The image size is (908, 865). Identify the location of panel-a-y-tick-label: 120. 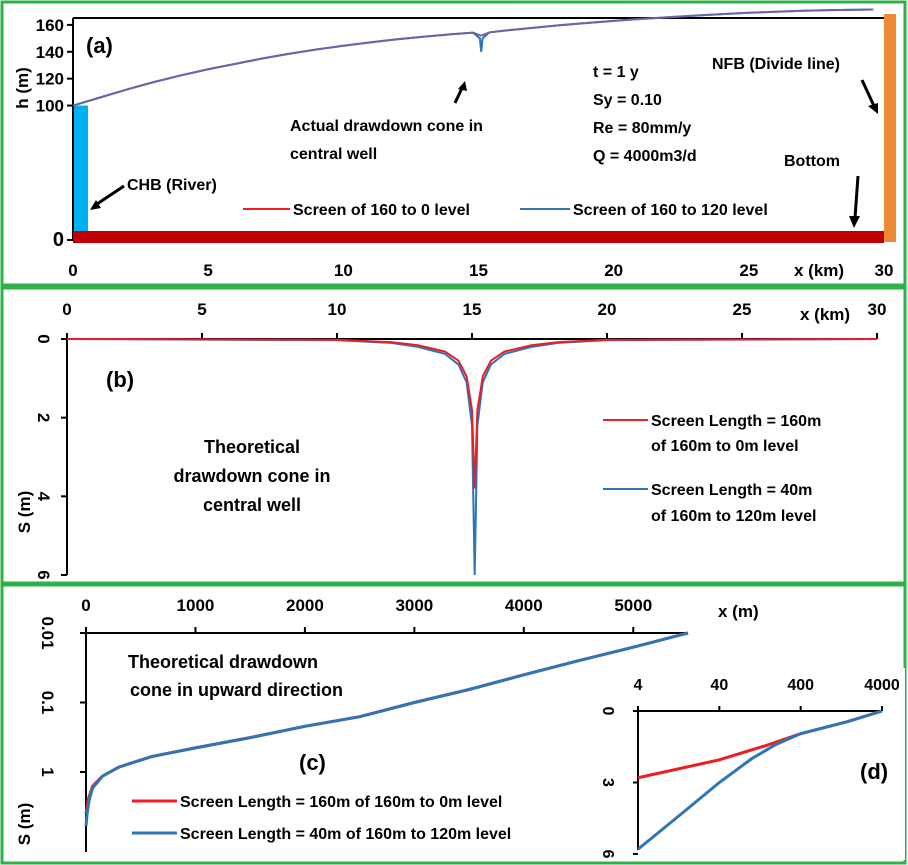
(50, 79).